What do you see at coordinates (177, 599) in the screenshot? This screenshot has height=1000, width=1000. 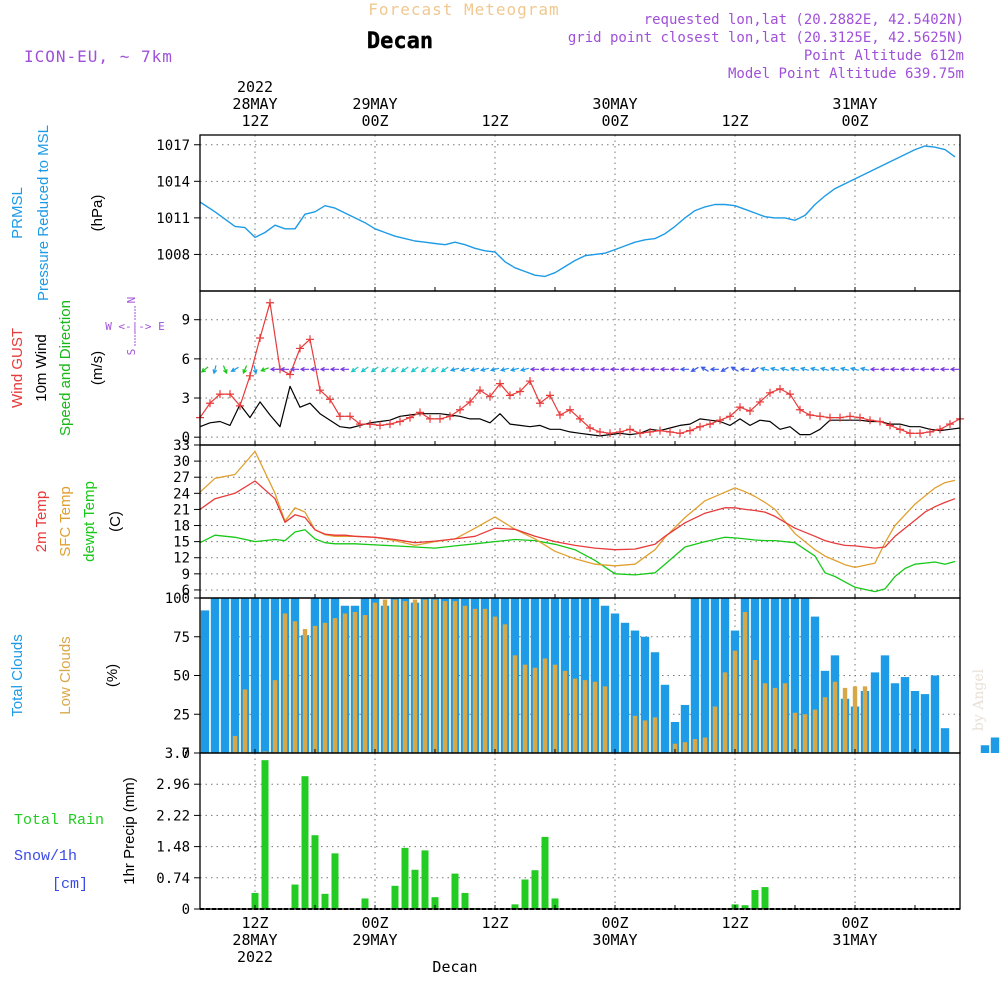 I see `y-tick-label: 100` at bounding box center [177, 599].